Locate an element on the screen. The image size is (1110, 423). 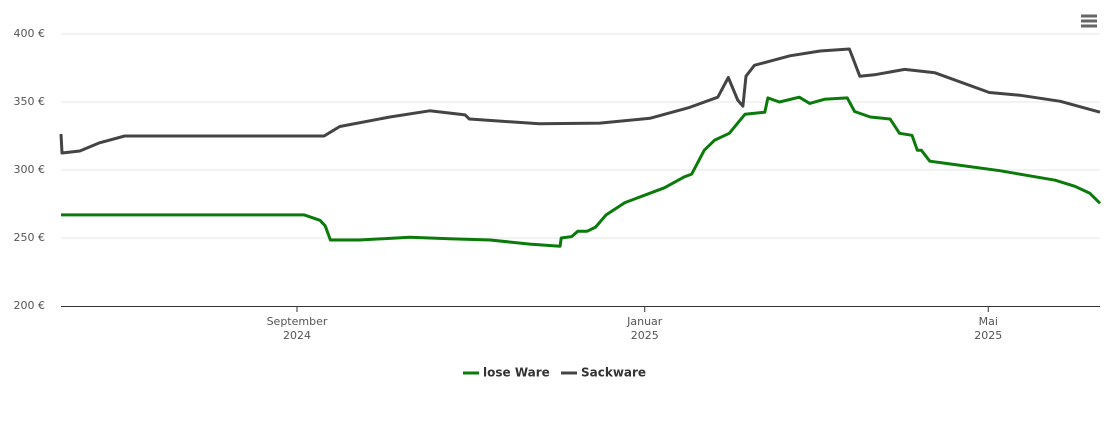
menu-button is located at coordinates (1089, 22).